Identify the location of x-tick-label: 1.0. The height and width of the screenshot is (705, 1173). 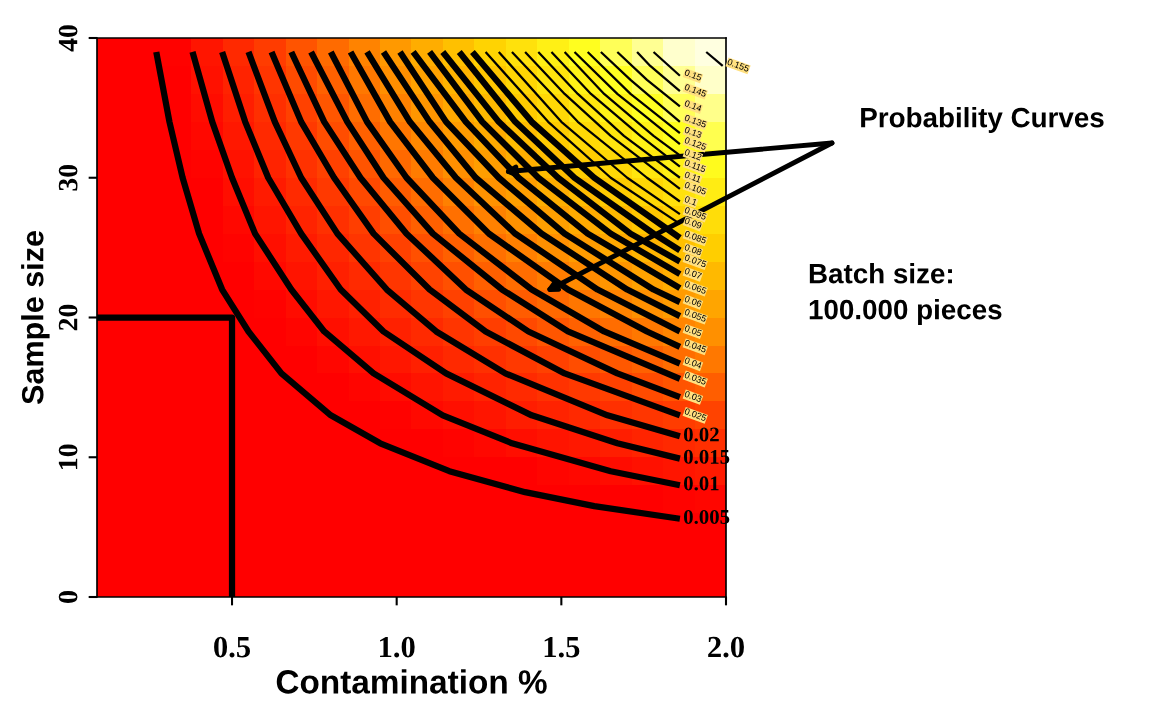
(397, 647).